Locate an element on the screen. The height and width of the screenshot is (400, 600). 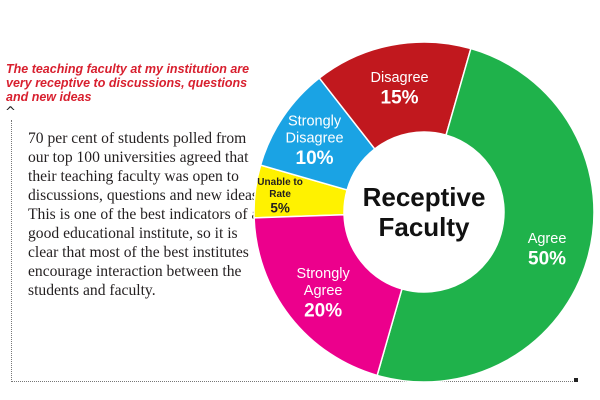
dotted-horizontal-rule is located at coordinates (294, 381).